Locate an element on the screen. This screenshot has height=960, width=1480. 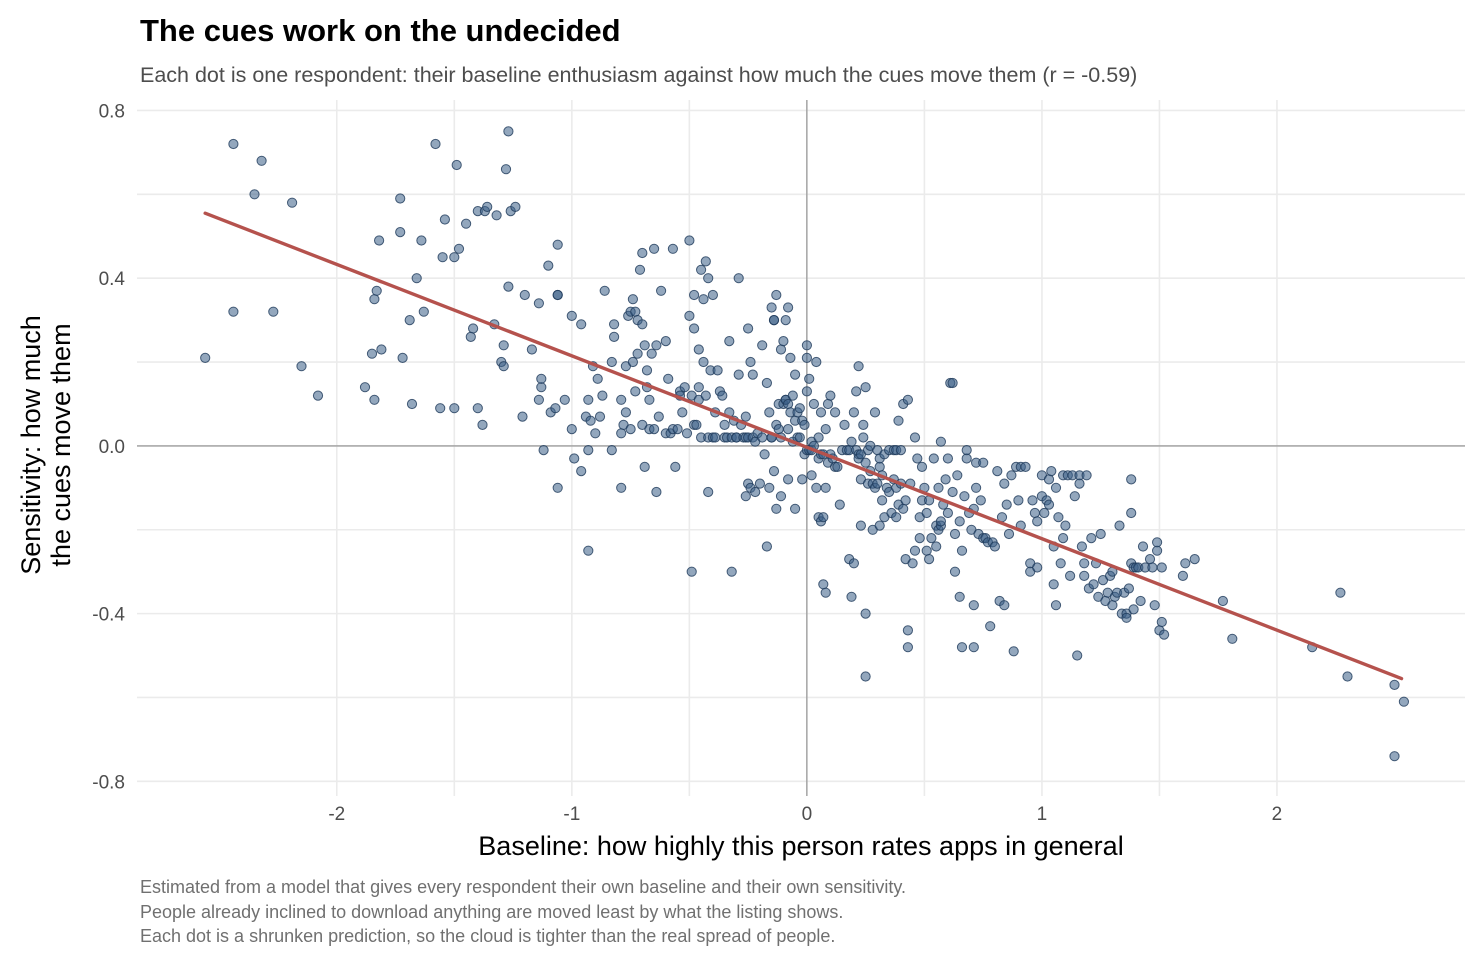
y-tick-label: 0.8 is located at coordinates (112, 111).